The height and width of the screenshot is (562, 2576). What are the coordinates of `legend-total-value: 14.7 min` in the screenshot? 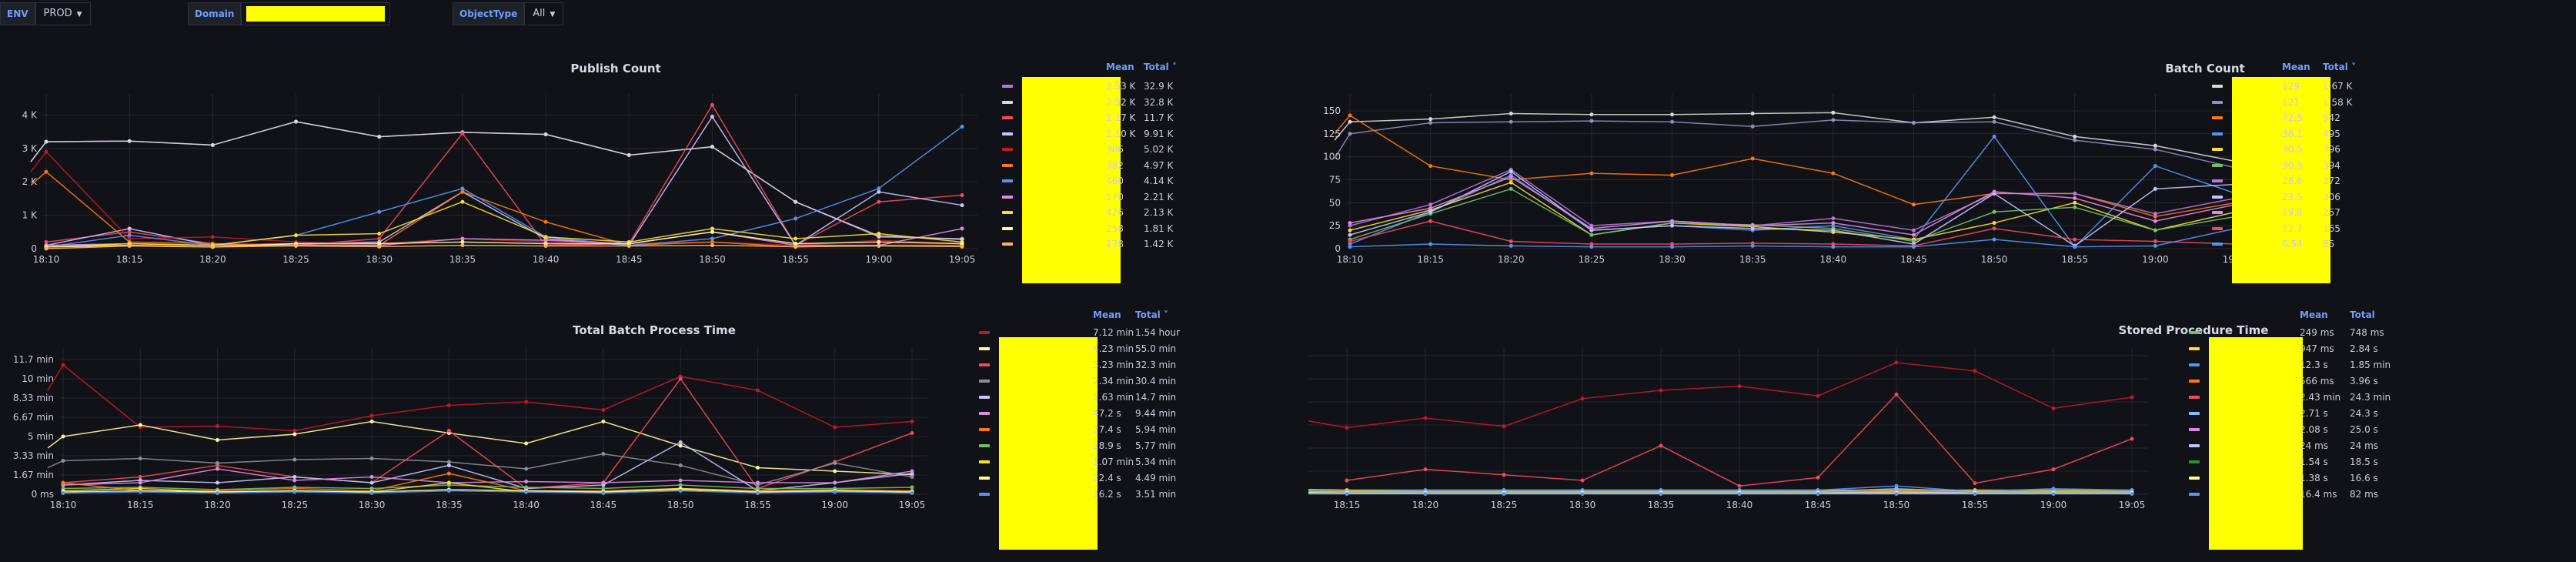 It's located at (1156, 397).